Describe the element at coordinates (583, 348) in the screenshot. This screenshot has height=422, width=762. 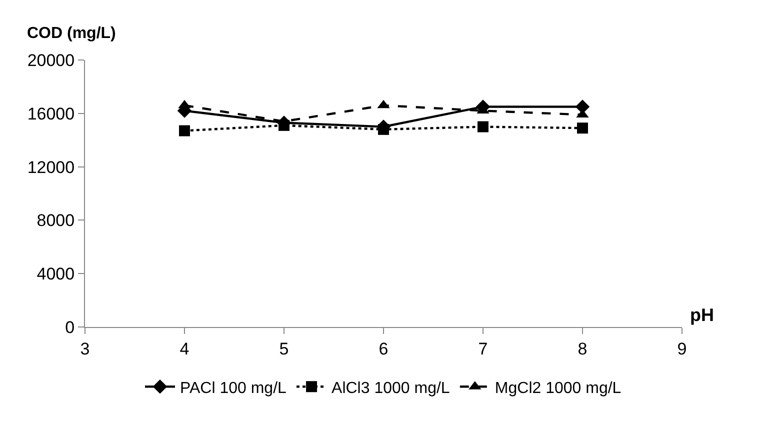
I see `x-tick-label: 8` at that location.